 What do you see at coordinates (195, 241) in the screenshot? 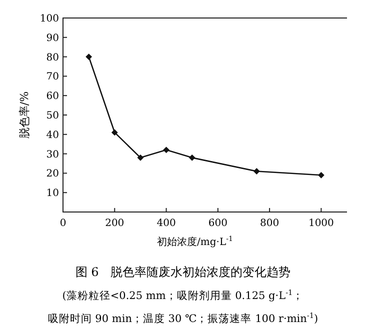
I see `x-axis-title: 初始浓度/mg·L$^{-1}$` at bounding box center [195, 241].